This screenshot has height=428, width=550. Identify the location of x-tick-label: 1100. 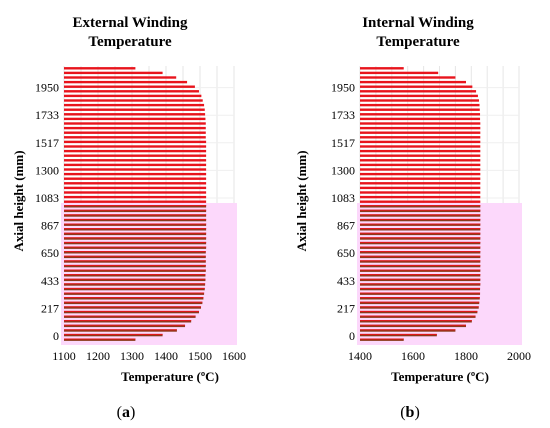
(64, 356).